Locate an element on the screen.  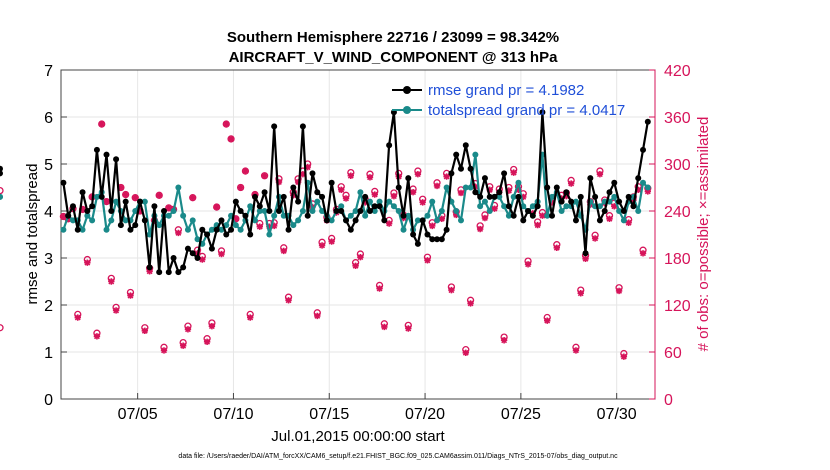
y-left-tick-label: 0 is located at coordinates (48, 400).